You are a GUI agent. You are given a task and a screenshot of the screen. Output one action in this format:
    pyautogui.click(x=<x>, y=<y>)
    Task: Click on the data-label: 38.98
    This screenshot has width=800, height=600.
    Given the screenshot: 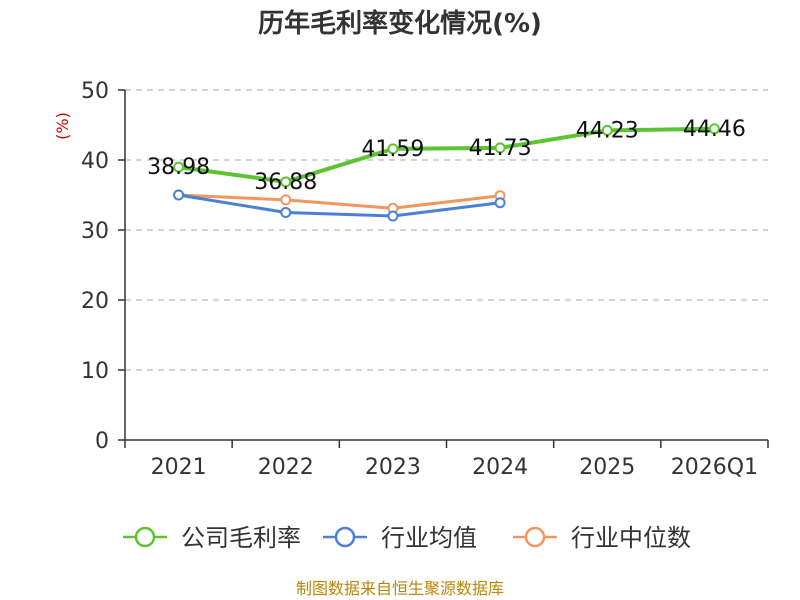 What is the action you would take?
    pyautogui.click(x=178, y=167)
    